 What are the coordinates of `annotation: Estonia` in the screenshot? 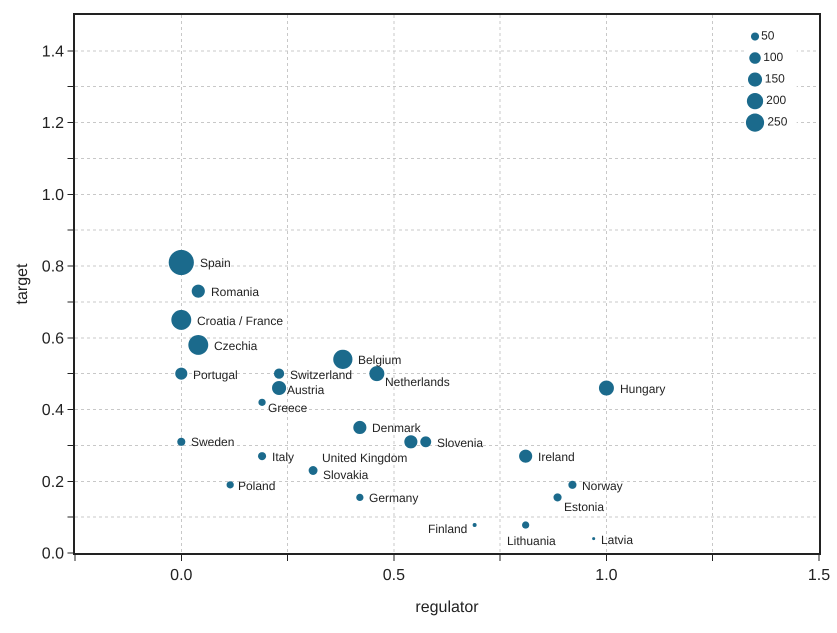 It's located at (584, 507).